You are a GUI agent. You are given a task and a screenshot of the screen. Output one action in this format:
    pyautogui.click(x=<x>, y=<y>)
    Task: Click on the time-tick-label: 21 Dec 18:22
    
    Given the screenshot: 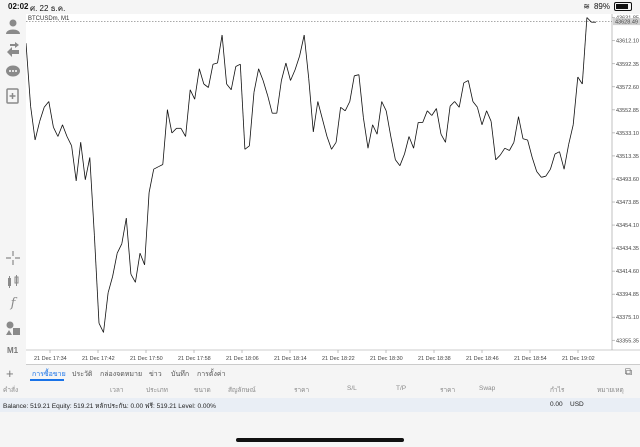 What is the action you would take?
    pyautogui.click(x=338, y=359)
    